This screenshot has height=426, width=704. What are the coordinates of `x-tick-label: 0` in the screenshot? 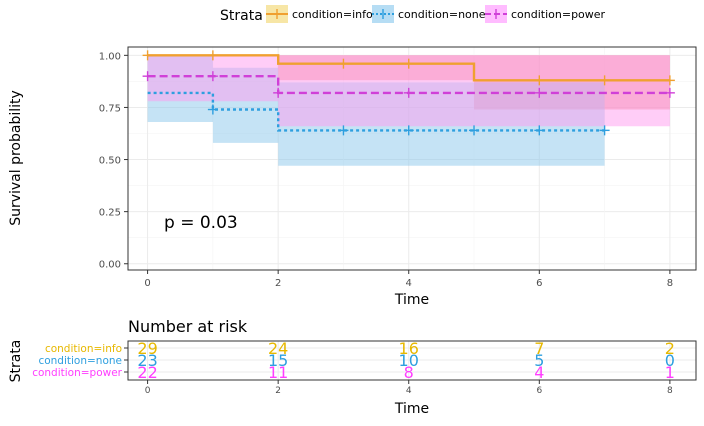 It's located at (147, 283).